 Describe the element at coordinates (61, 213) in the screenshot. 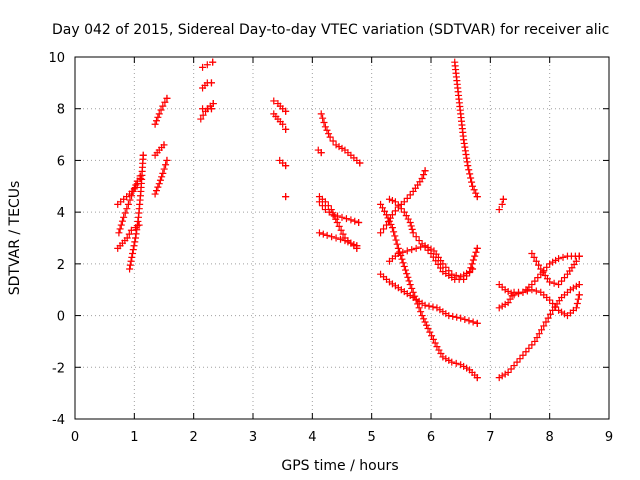

I see `y-tick-label: 4` at that location.